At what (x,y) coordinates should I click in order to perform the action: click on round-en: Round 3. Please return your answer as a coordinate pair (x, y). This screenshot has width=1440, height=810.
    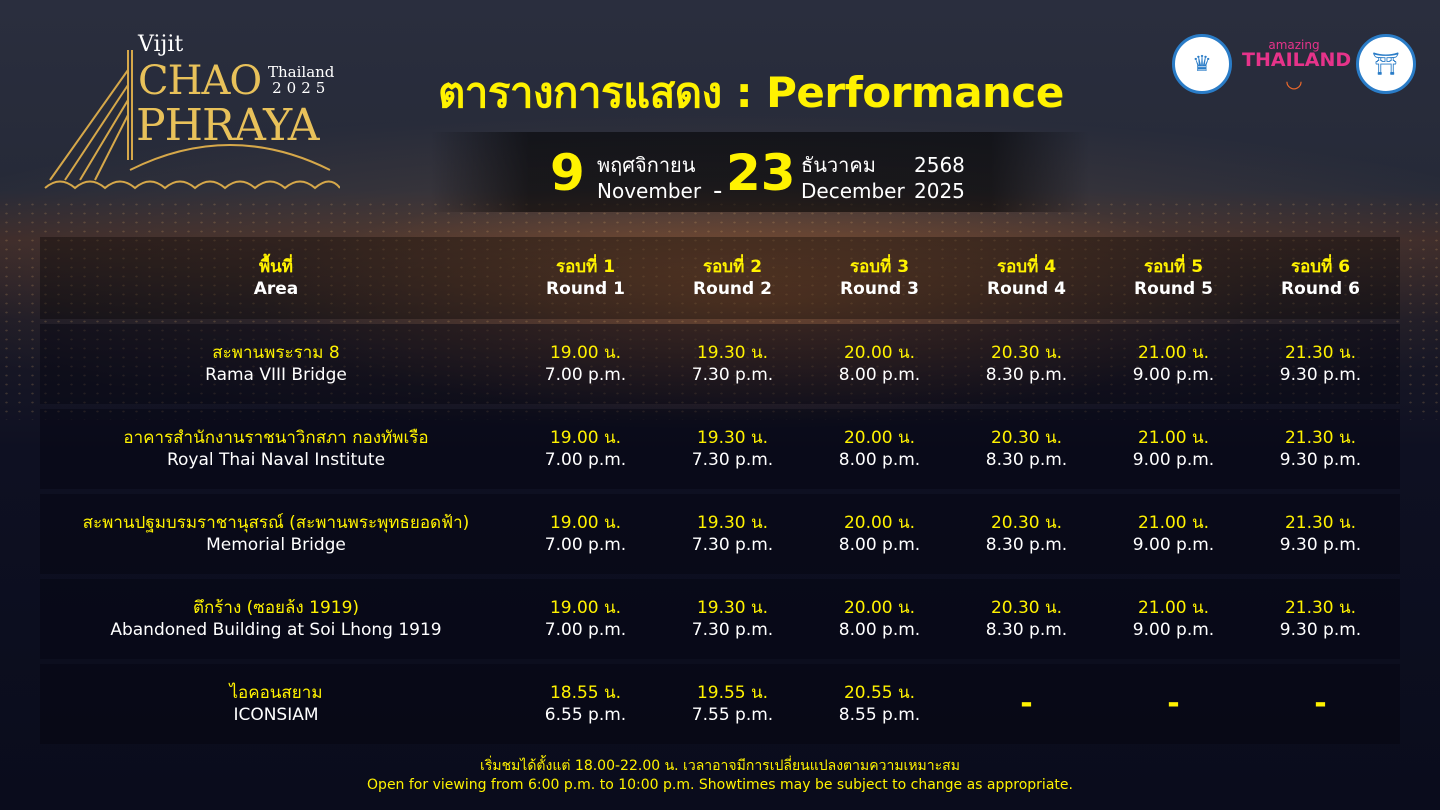
    Looking at the image, I should click on (879, 289).